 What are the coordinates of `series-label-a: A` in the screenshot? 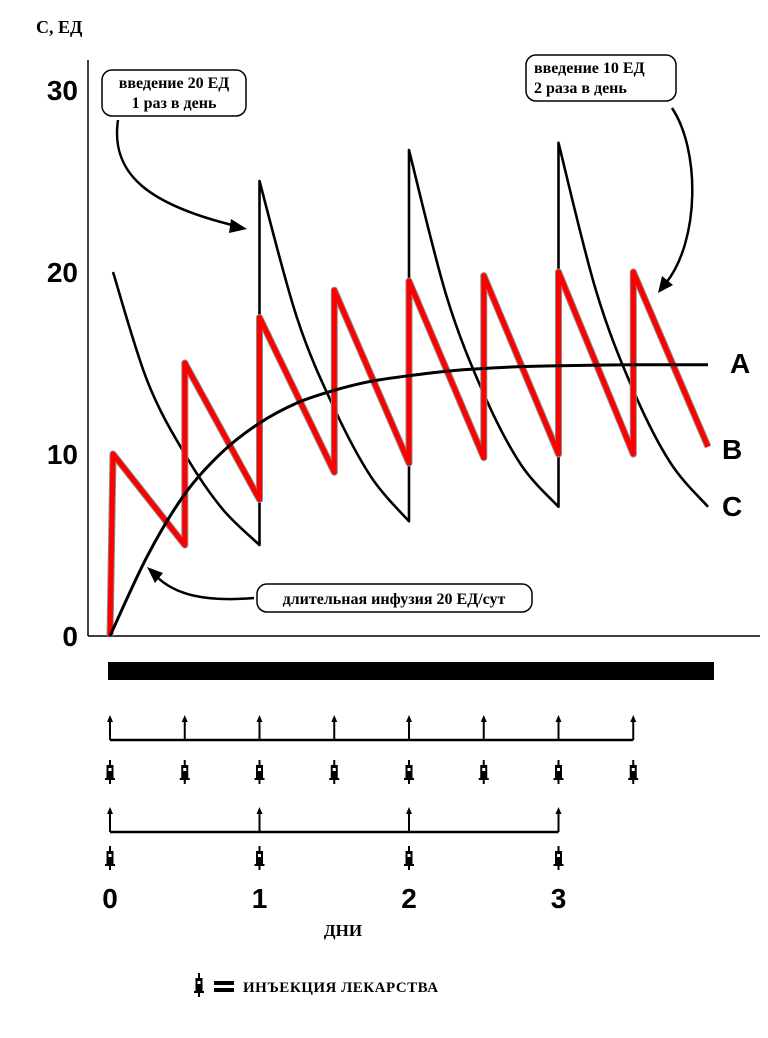 It's located at (740, 363).